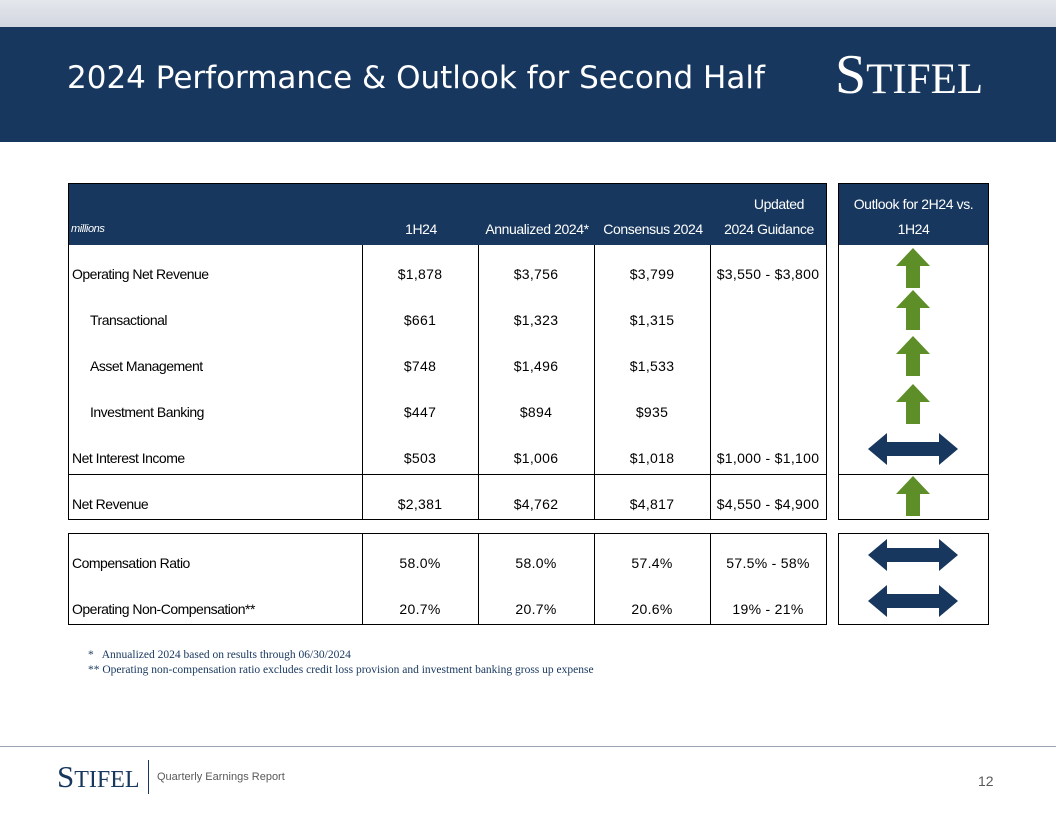  Describe the element at coordinates (925, 79) in the screenshot. I see `logo-rest: TIFEL` at that location.